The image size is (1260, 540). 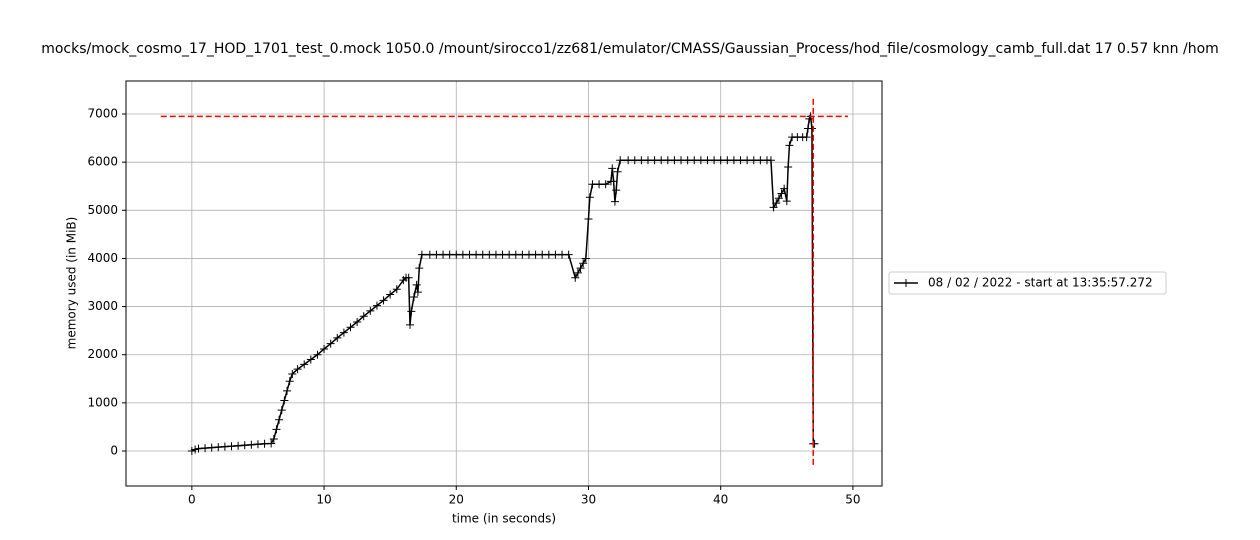 What do you see at coordinates (102, 162) in the screenshot?
I see `y-tick-label: 6000` at bounding box center [102, 162].